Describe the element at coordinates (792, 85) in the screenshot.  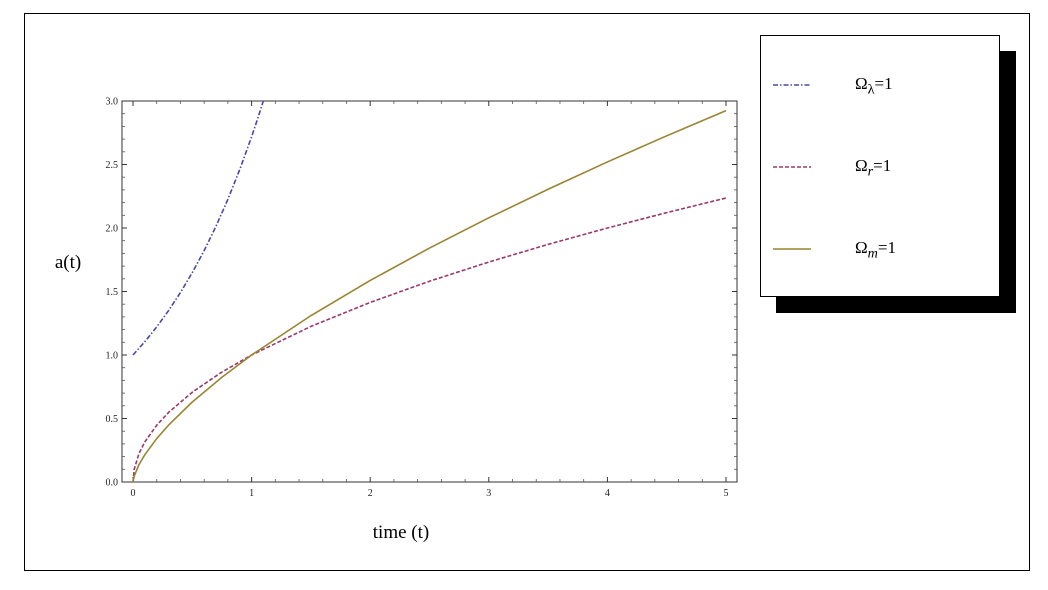
I see `legend-swatch-dash-dot` at that location.